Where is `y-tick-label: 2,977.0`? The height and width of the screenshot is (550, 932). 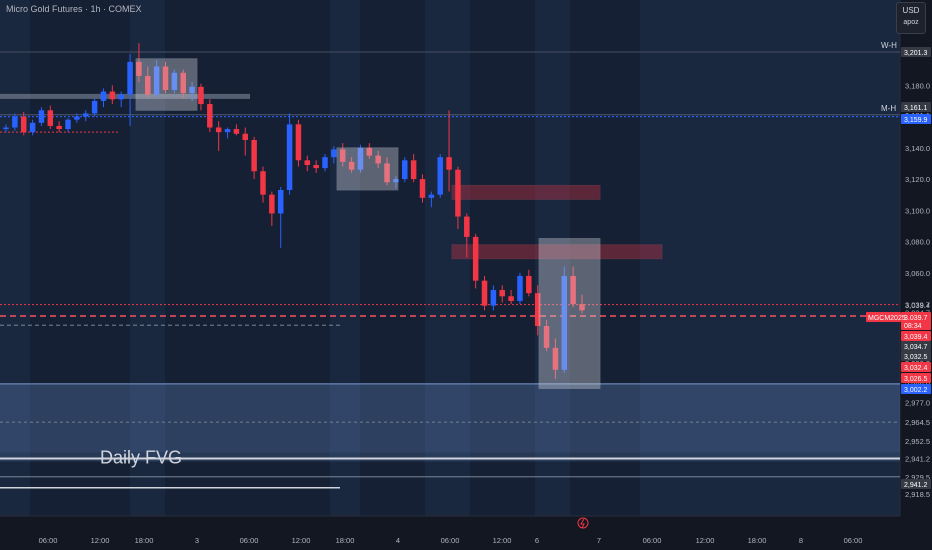
y-tick-label: 2,977.0 is located at coordinates (917, 403).